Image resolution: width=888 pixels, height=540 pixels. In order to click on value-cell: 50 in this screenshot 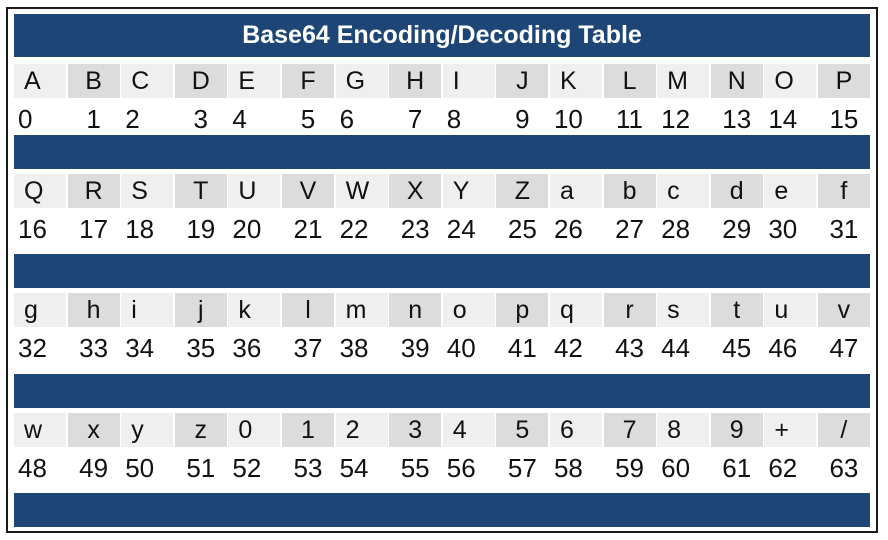, I will do `click(140, 468)`.